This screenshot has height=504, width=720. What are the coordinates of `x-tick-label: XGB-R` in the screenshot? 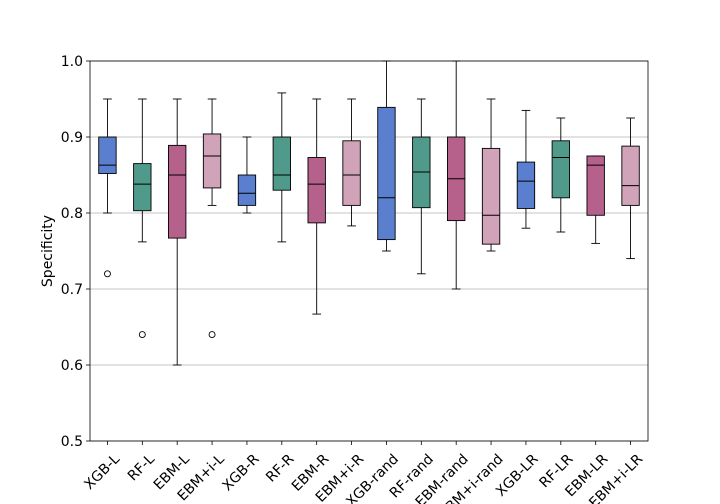 It's located at (241, 472).